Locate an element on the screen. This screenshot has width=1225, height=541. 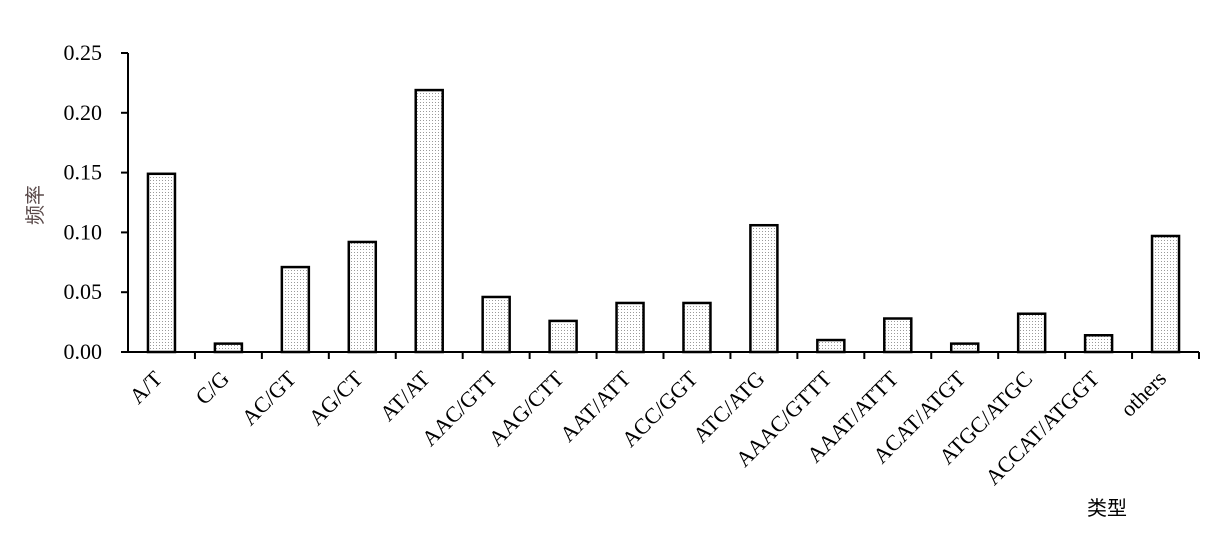
x-axis-title: 类型 is located at coordinates (1107, 508).